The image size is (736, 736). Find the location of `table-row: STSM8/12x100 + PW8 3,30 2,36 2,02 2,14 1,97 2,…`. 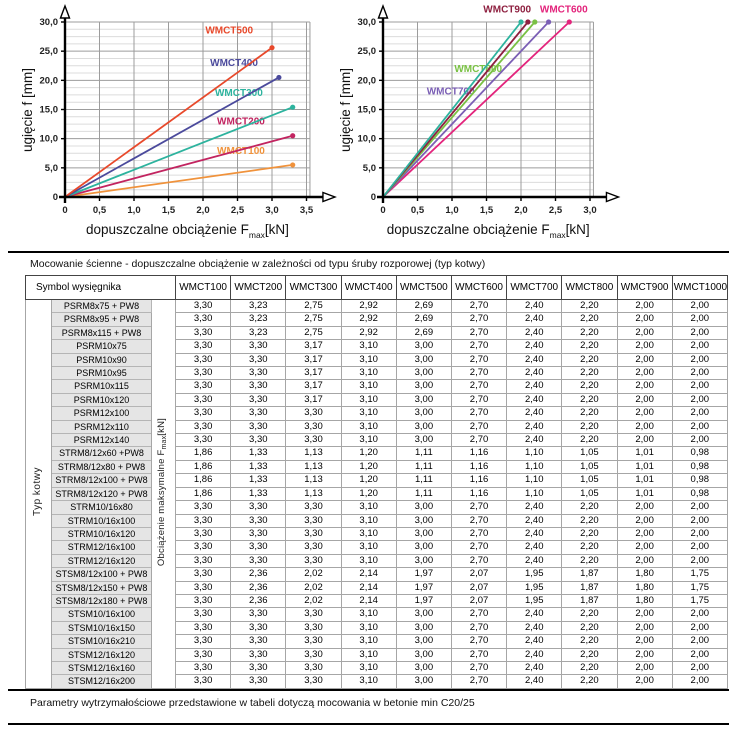

table-row: STSM8/12x100 + PW8 3,30 2,36 2,02 2,14 1,97 2,… is located at coordinates (377, 574).